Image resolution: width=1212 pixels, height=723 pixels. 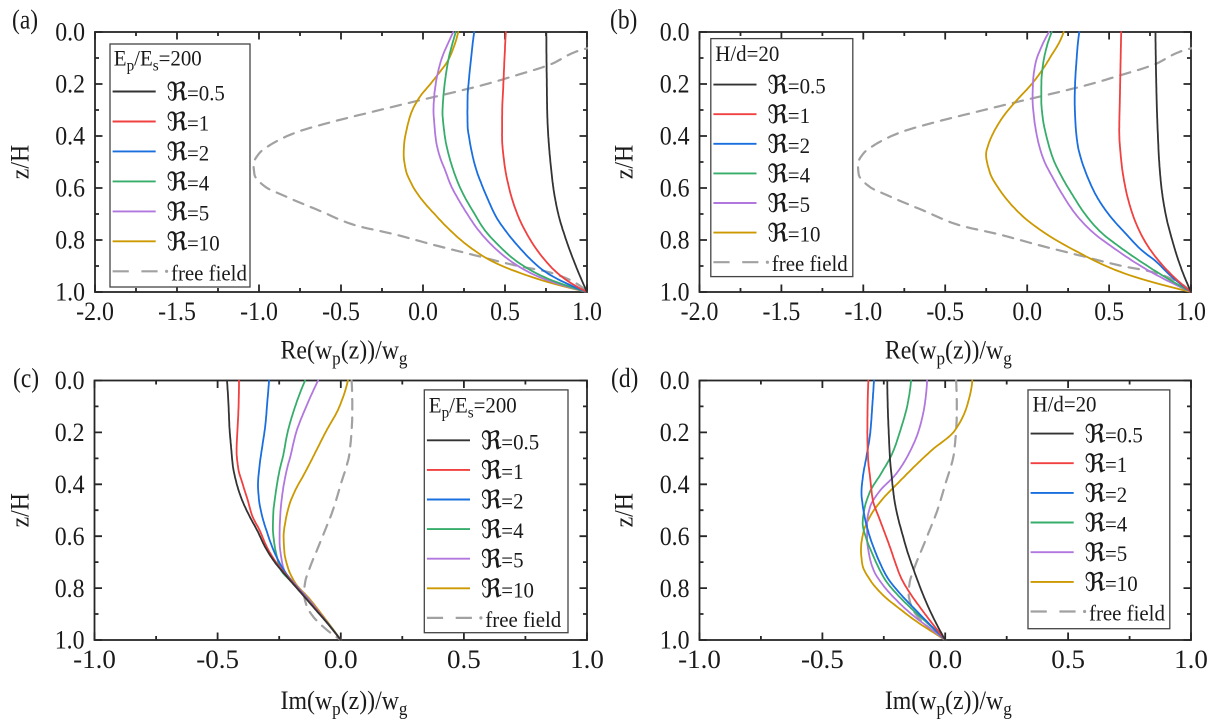 What do you see at coordinates (25, 20) in the screenshot?
I see `svg-text: (a)` at bounding box center [25, 20].